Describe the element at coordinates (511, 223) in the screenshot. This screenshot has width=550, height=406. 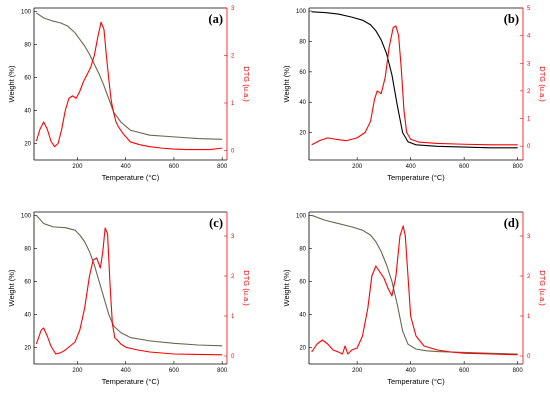
I see `panel-label: (d)` at that location.